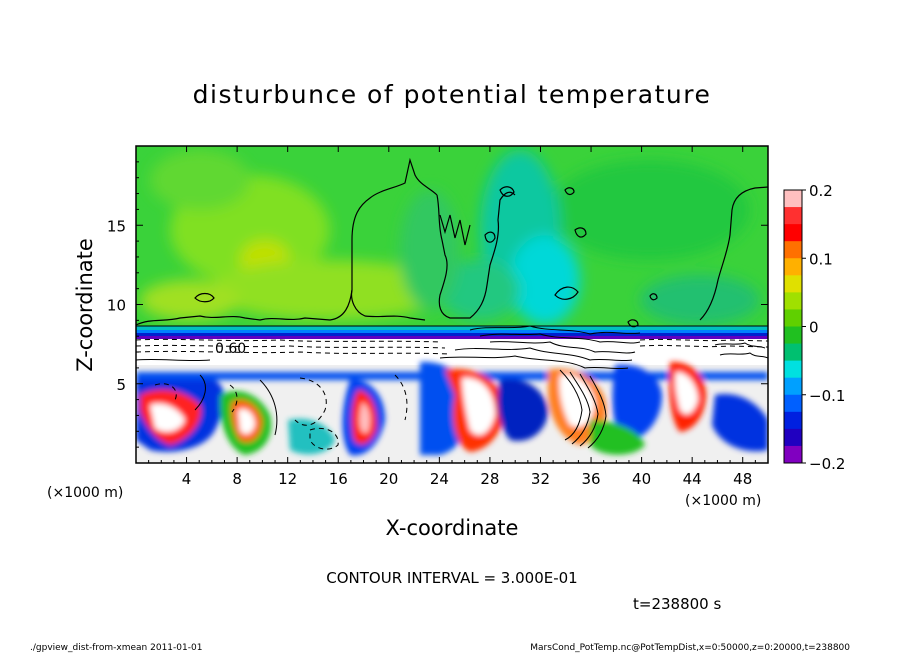 The height and width of the screenshot is (654, 904). I want to click on y-axis-unit: (×1000 m), so click(85, 493).